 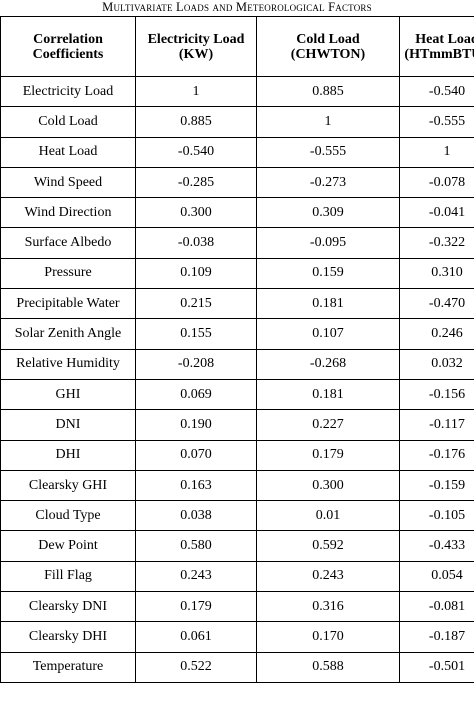 I want to click on row-label: Clearsky DHI, so click(x=68, y=637).